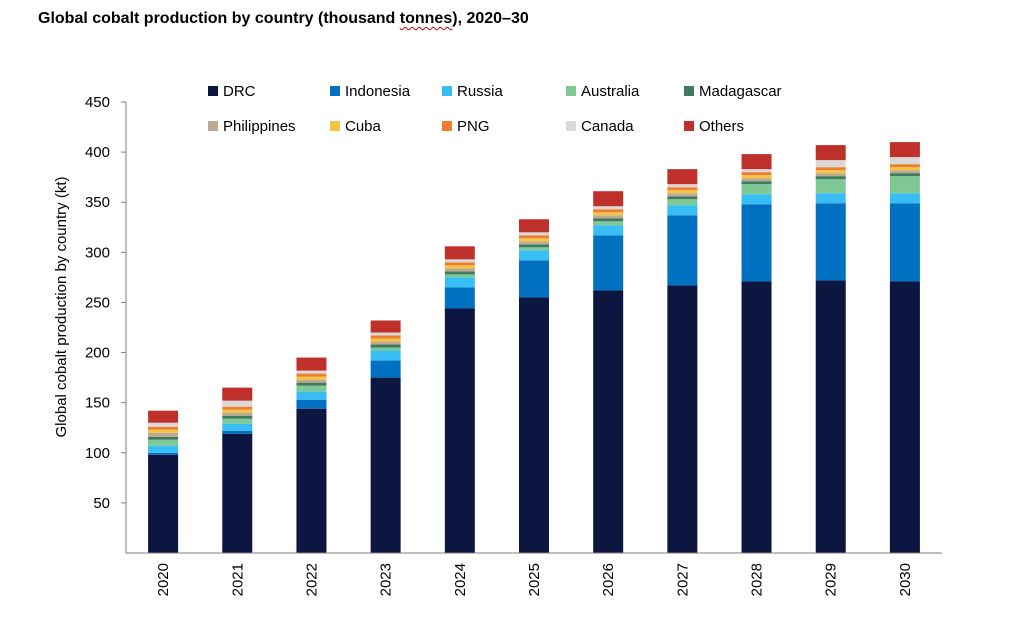 The image size is (1024, 627). Describe the element at coordinates (97, 453) in the screenshot. I see `y-tick-label: 100` at that location.